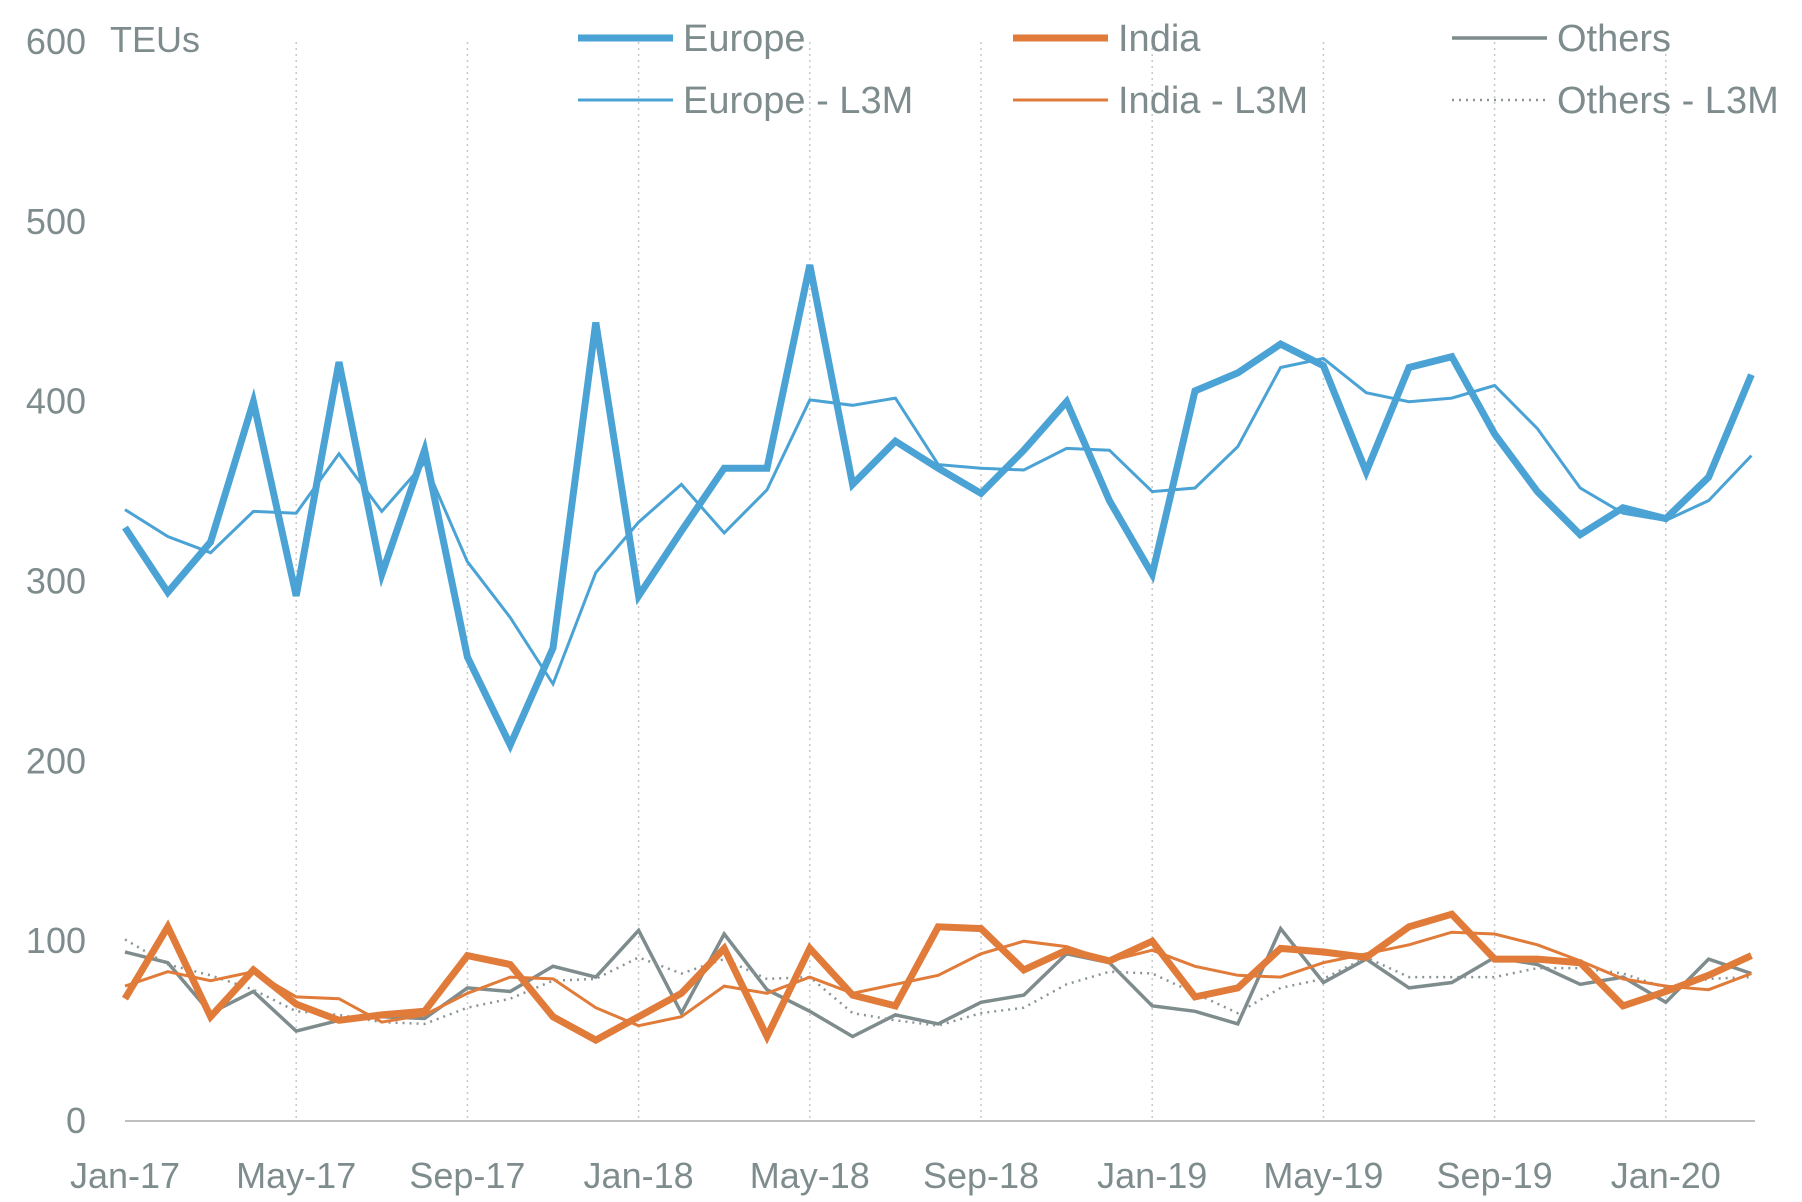  I want to click on y-axis-tick-labels: 0 100 200 300 400 500 600, so click(56, 581).